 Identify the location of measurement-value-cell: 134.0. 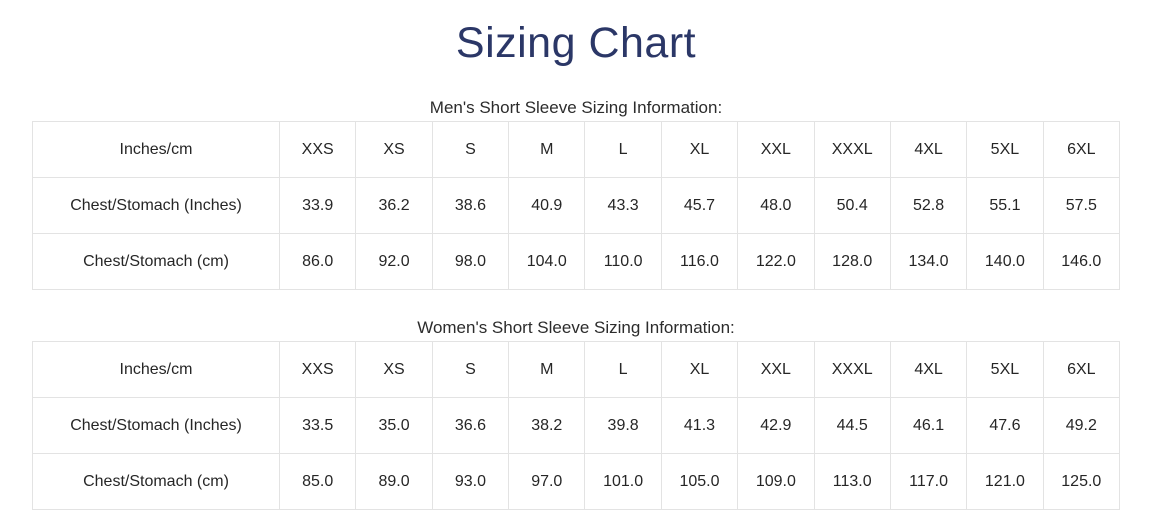
(928, 261).